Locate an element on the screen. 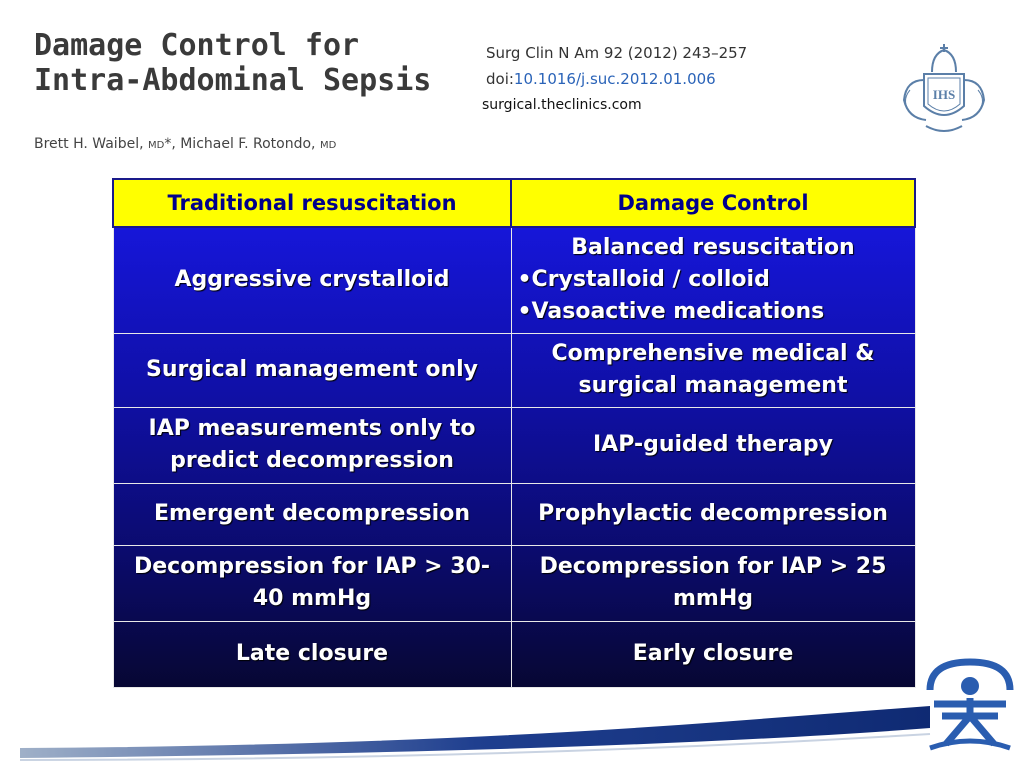  cell-damage-control: Decompression for IAP > 25 mmHg is located at coordinates (713, 583).